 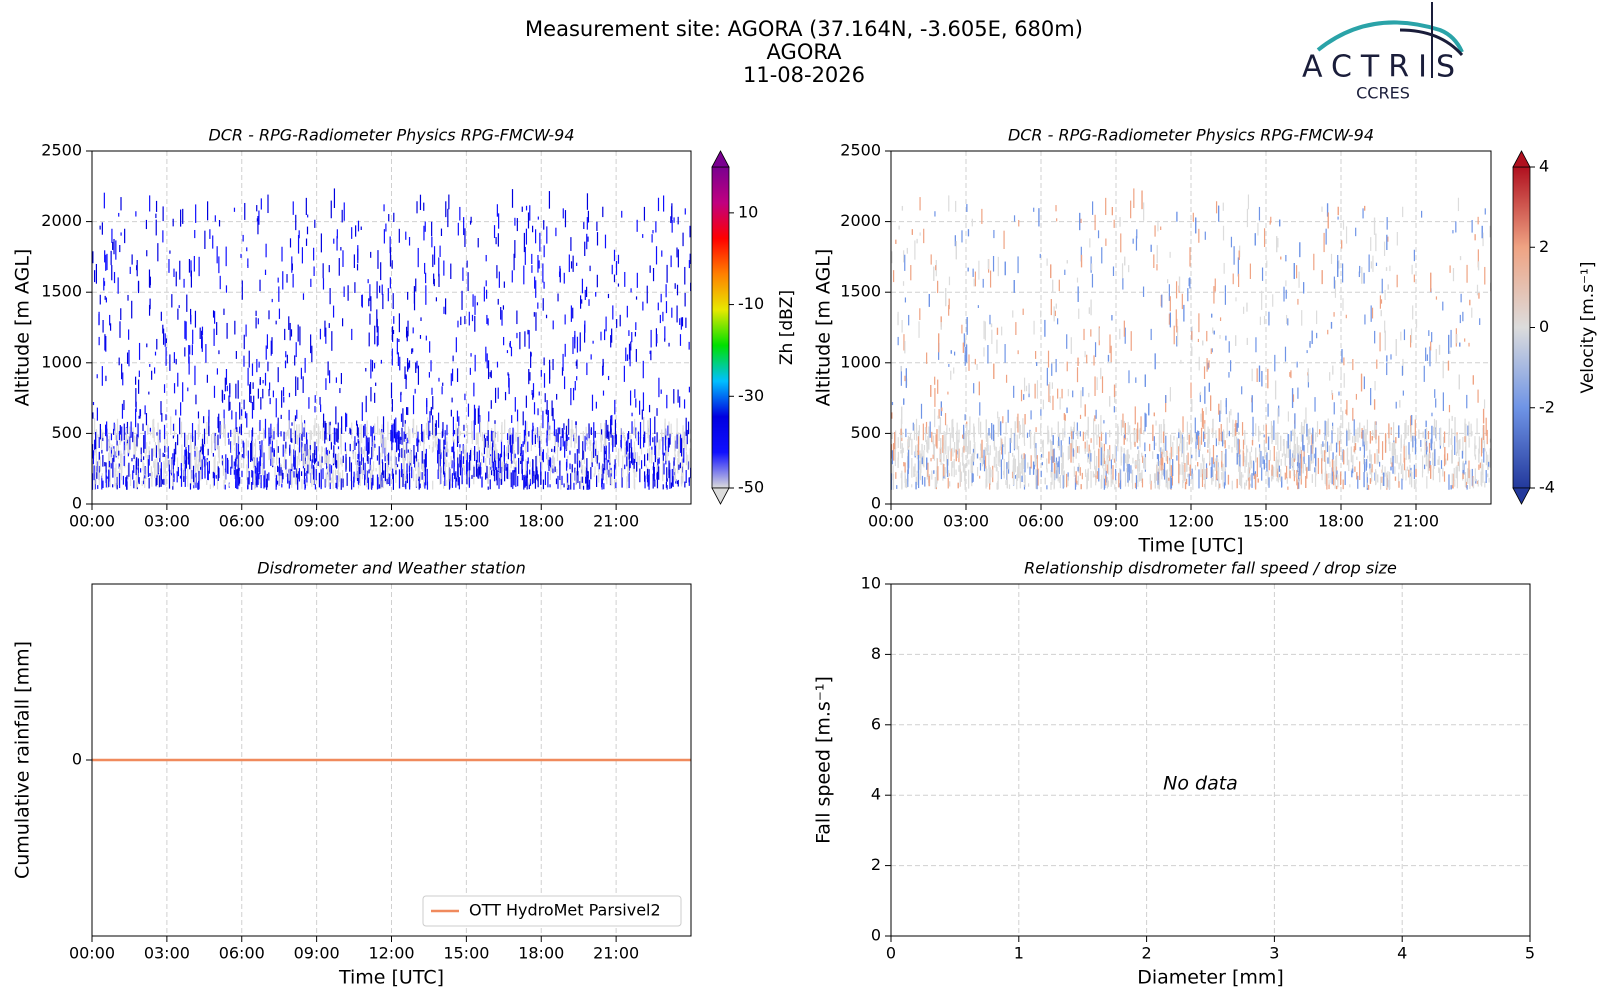 I want to click on axes-frame, so click(x=391, y=327).